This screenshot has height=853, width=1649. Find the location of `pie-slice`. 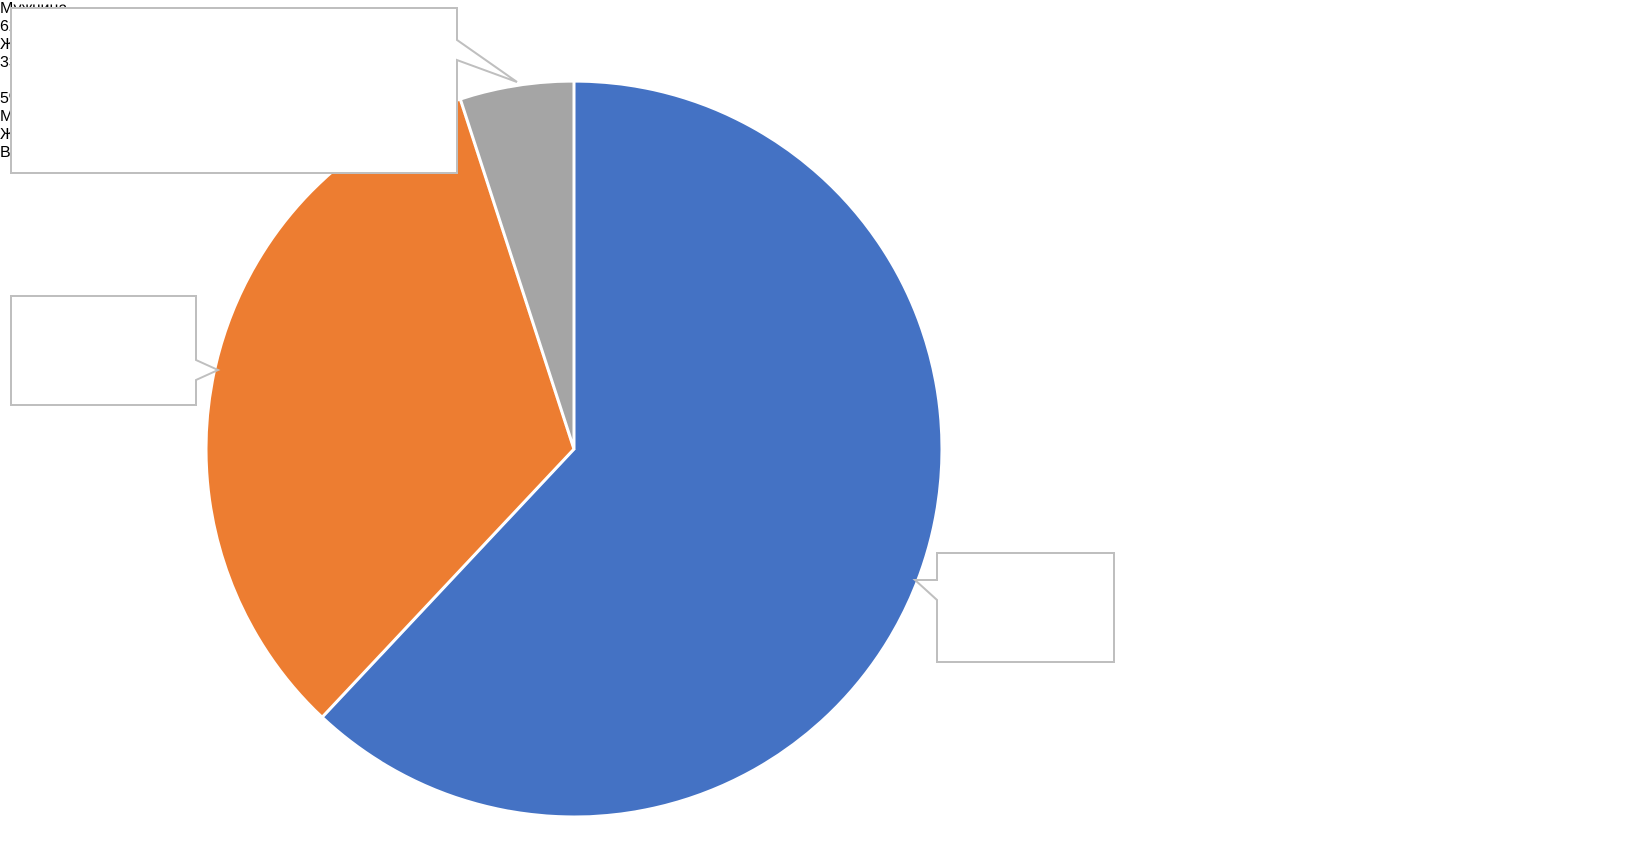

pie-slice is located at coordinates (517, 264).